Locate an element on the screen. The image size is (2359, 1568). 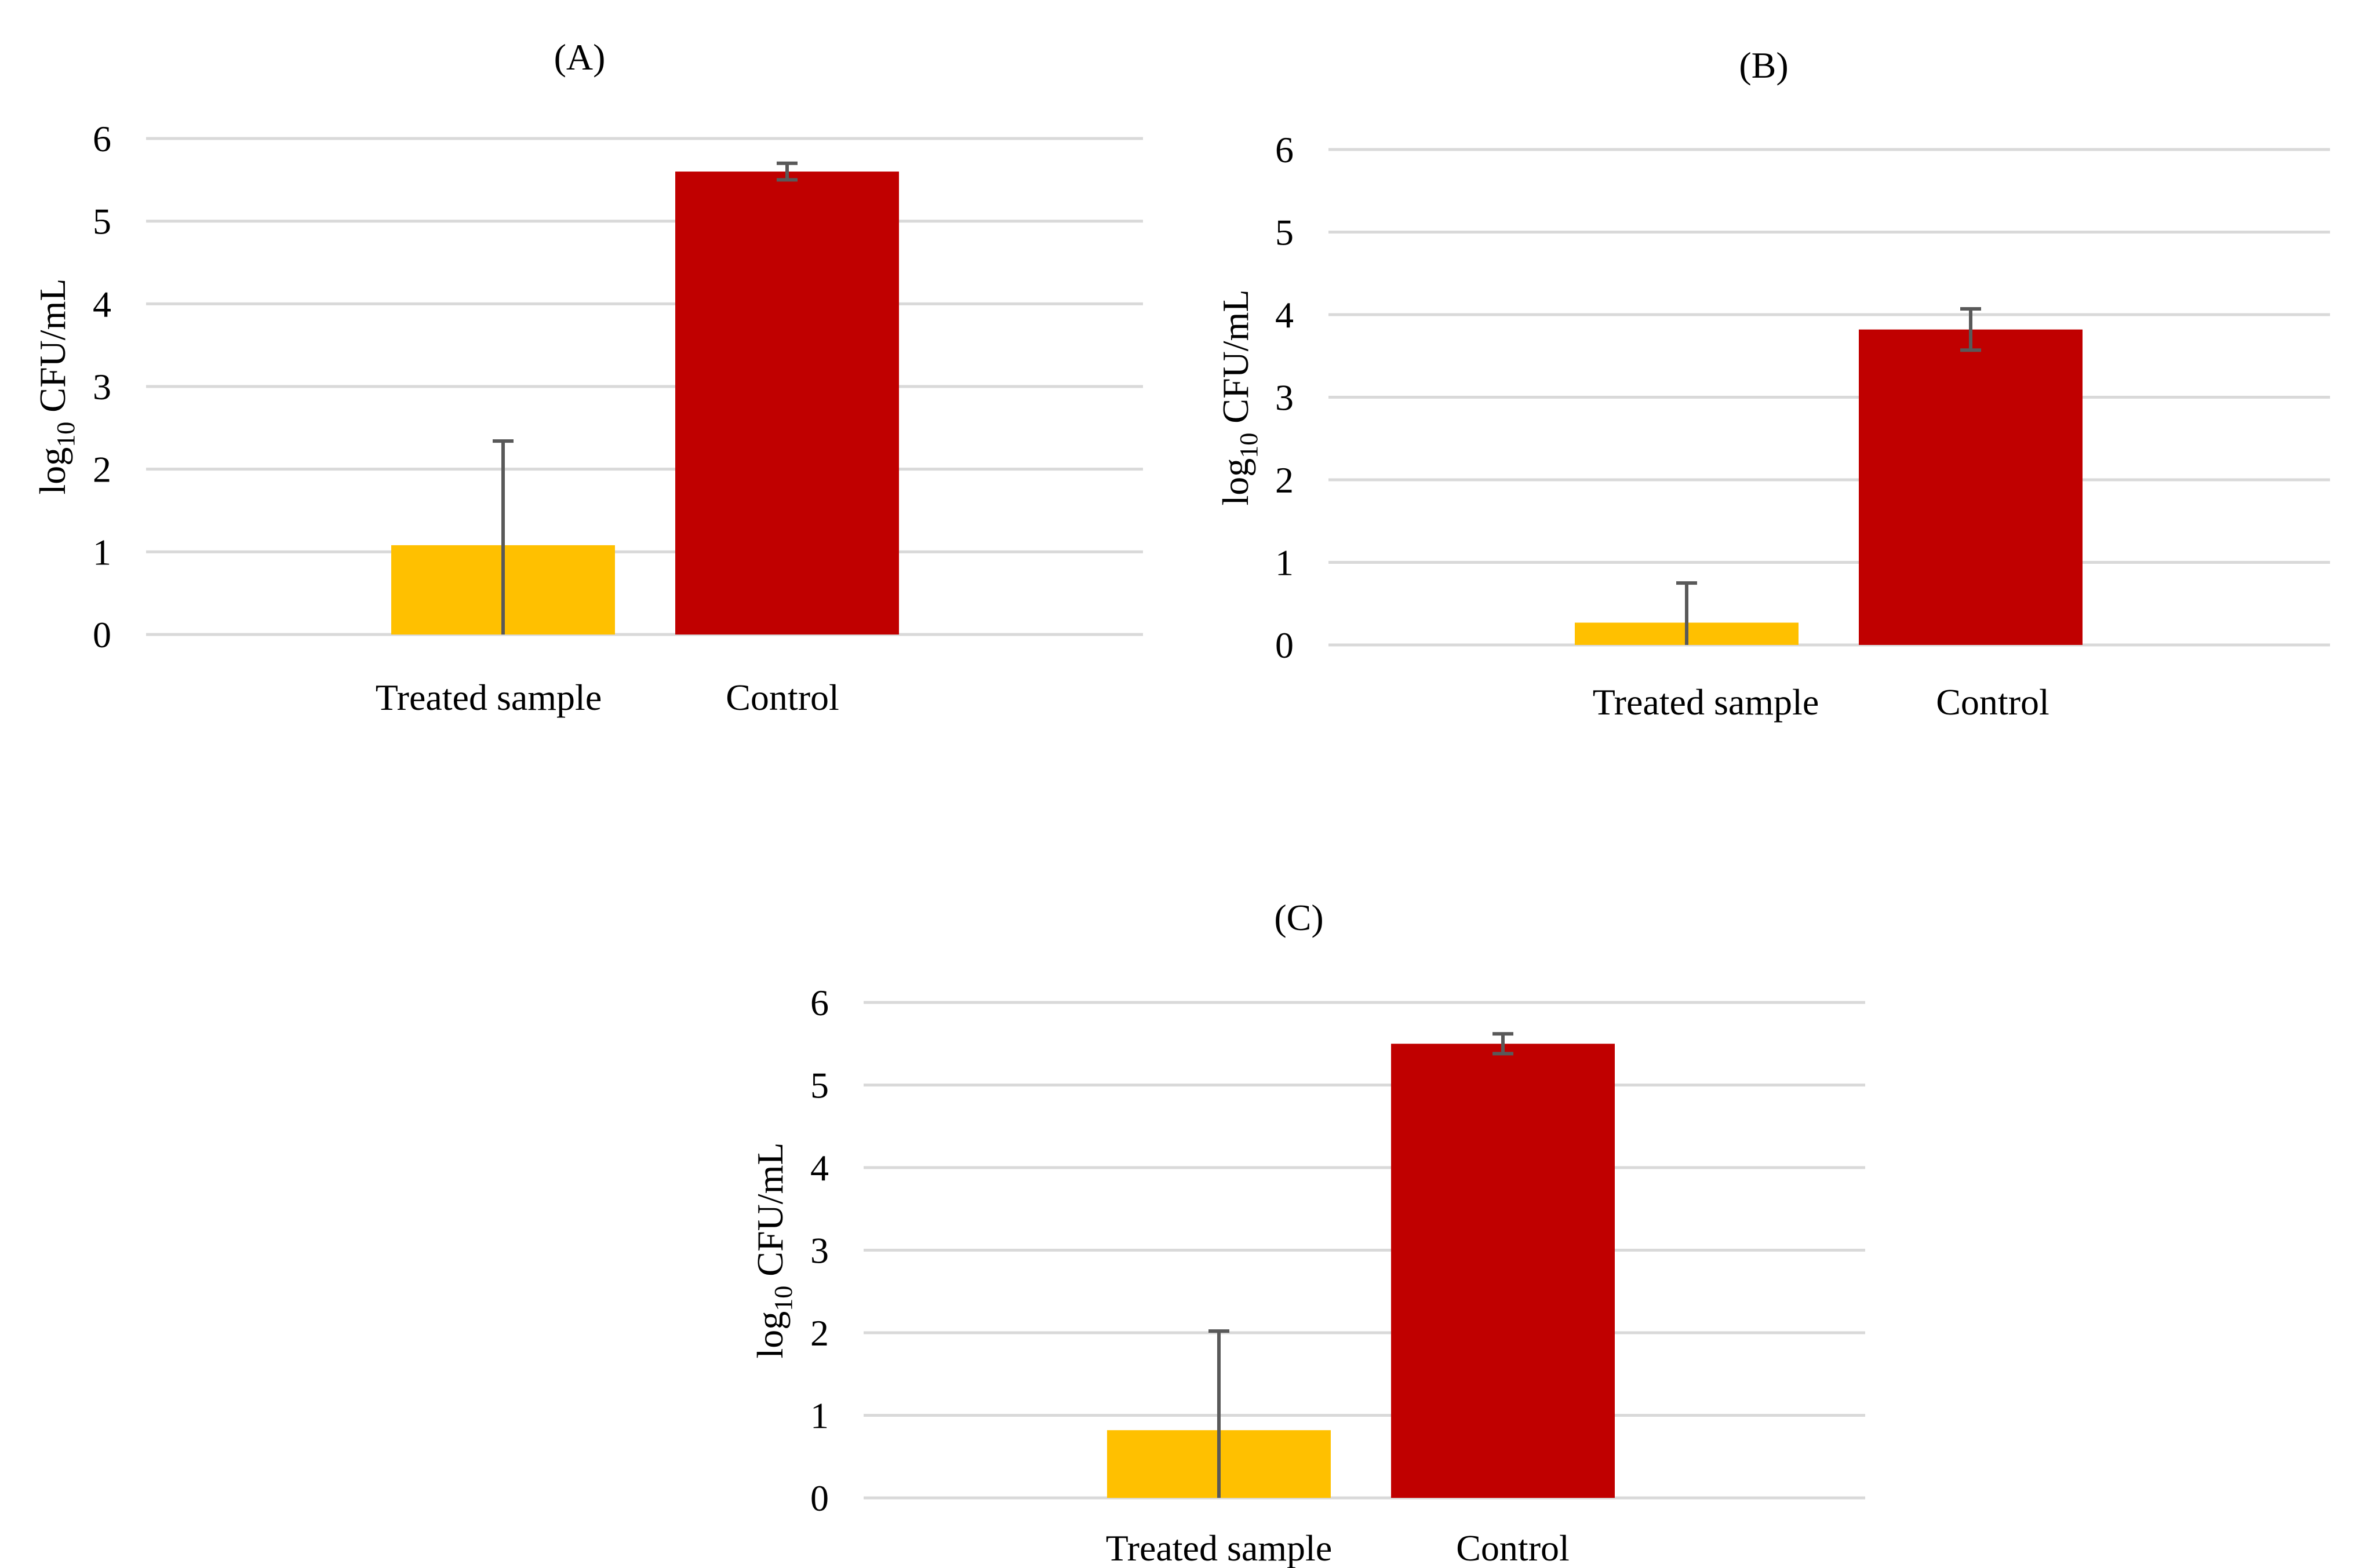
chart-title: (C) is located at coordinates (1299, 917).